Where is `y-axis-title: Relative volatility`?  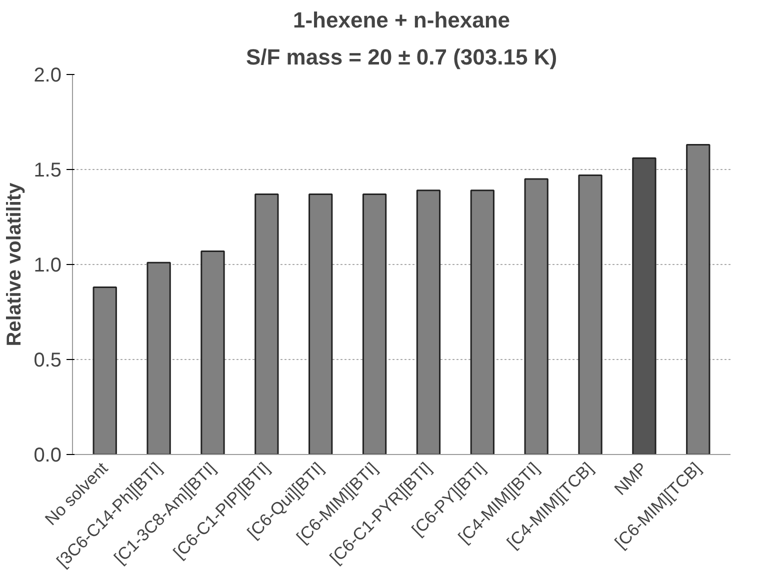
y-axis-title: Relative volatility is located at coordinates (15, 264).